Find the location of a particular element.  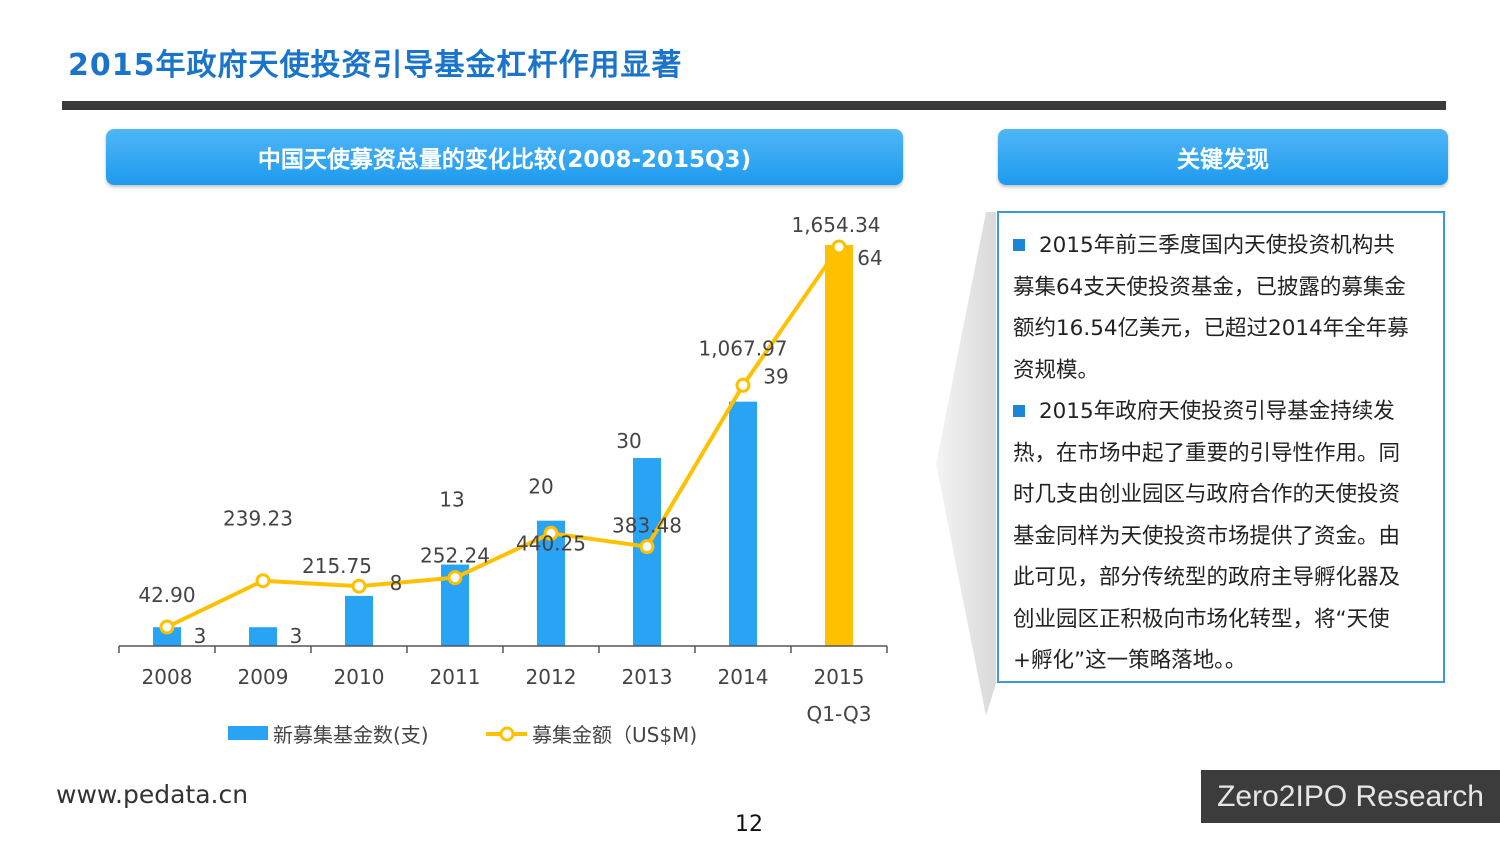

finding-text: 此可见，部分传统型的政府主导孵化器及 is located at coordinates (1207, 577).